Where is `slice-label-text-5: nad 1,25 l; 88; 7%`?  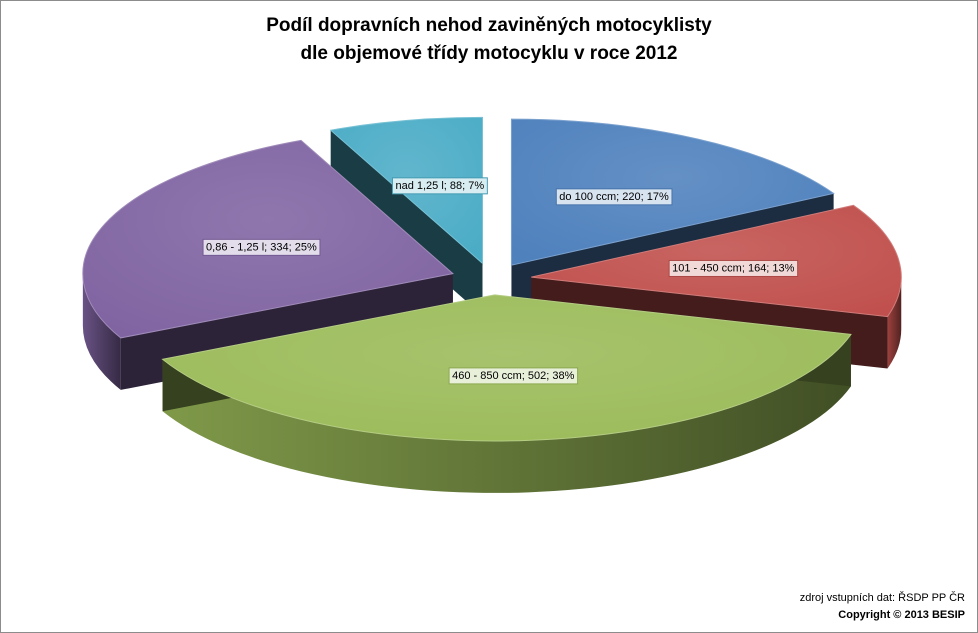 slice-label-text-5: nad 1,25 l; 88; 7% is located at coordinates (439, 186).